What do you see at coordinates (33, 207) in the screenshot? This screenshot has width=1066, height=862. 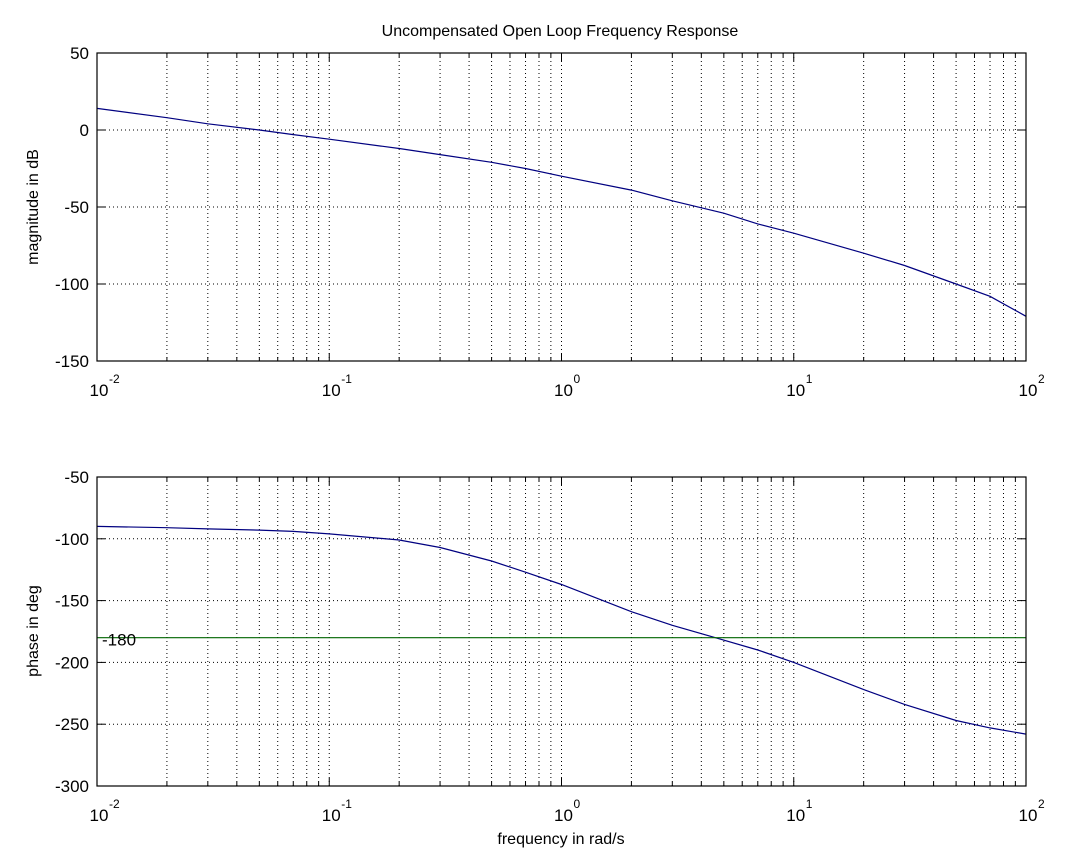 I see `magnitude-y-axis-label: magnitude in dB` at bounding box center [33, 207].